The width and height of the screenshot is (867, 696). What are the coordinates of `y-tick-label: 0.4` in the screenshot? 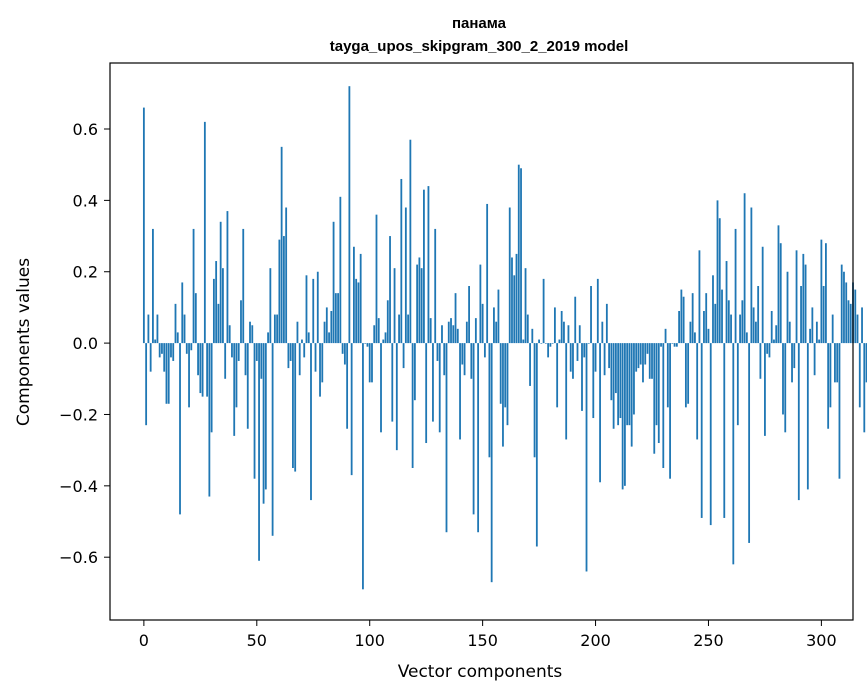 It's located at (85, 200).